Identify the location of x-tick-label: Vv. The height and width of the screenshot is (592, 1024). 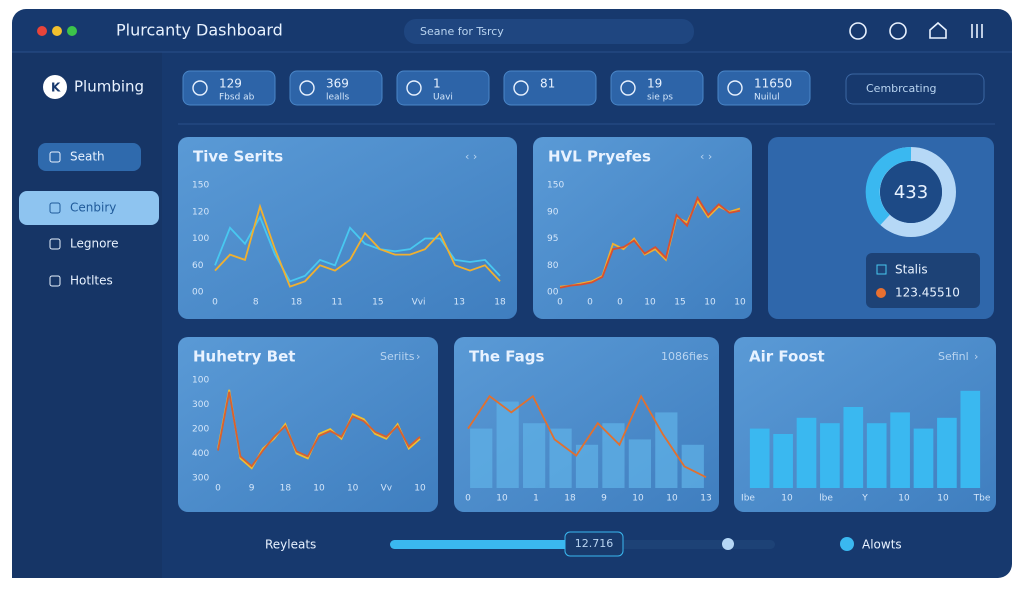
(387, 489).